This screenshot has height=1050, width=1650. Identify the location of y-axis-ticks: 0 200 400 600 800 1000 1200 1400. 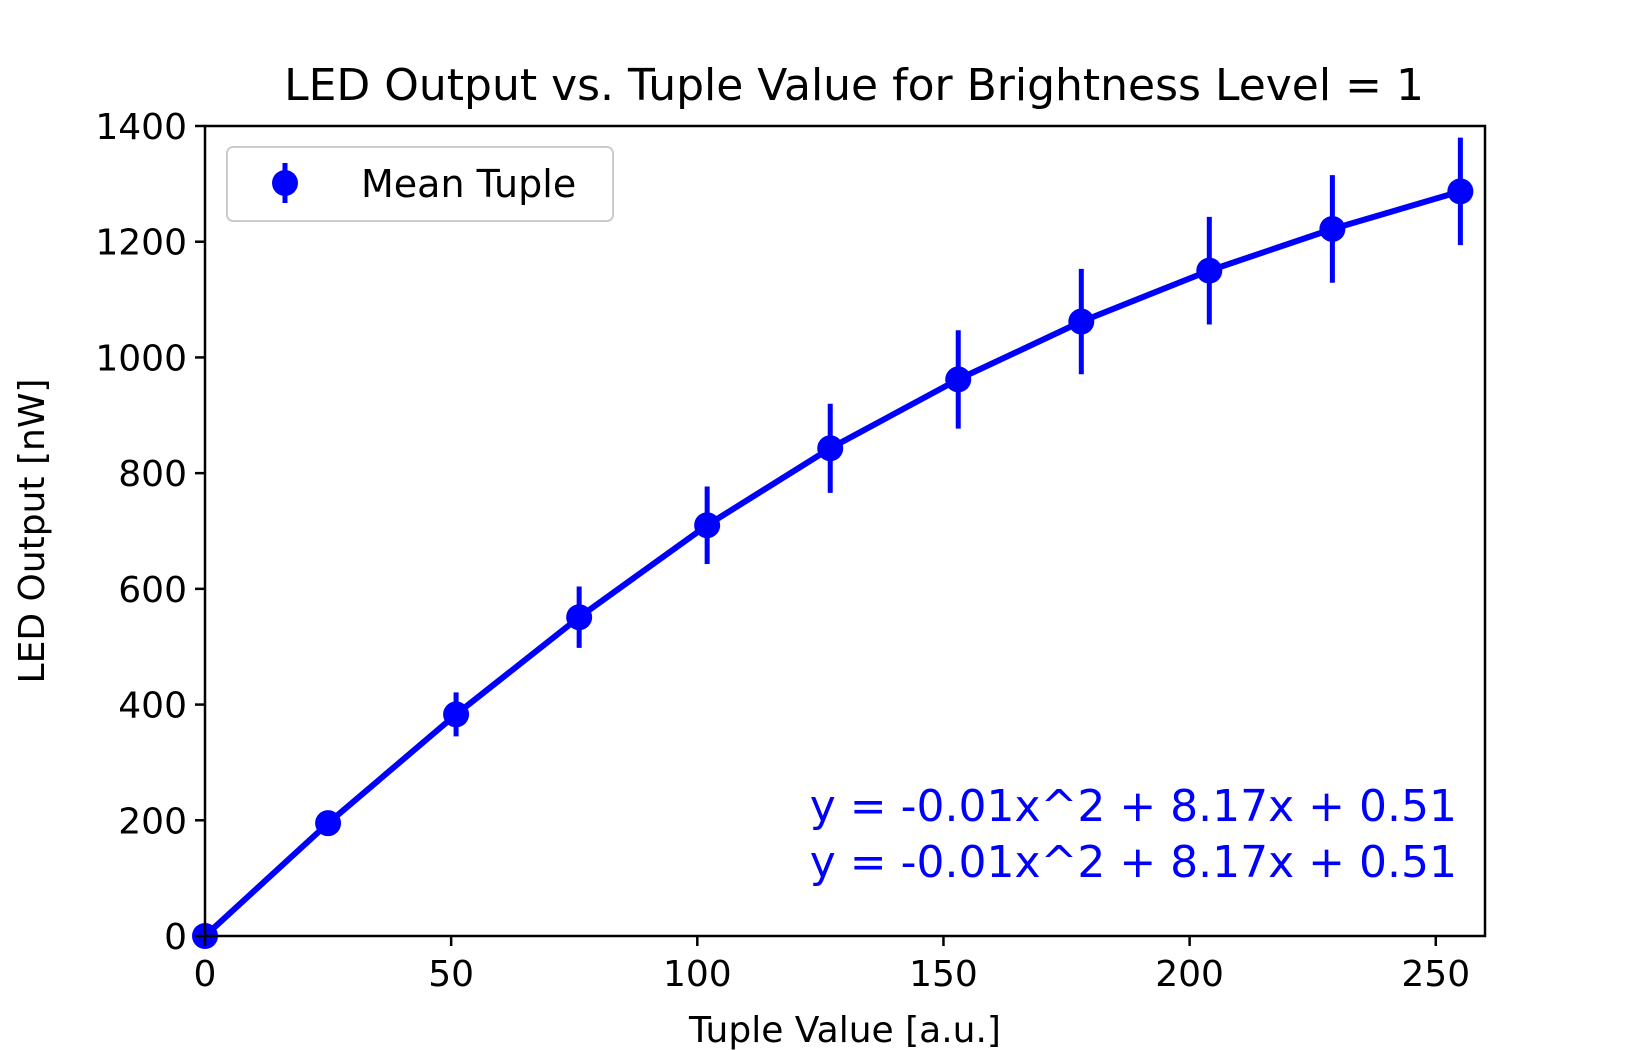
(150, 532).